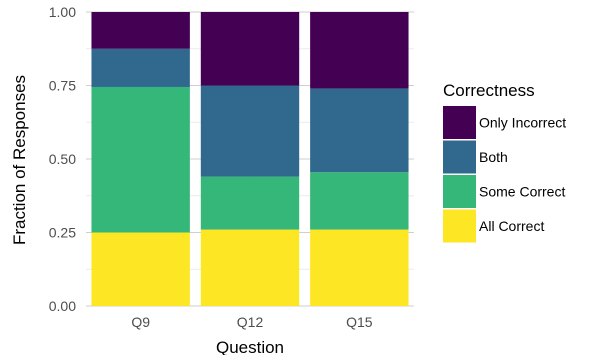 Image resolution: width=592 pixels, height=355 pixels. What do you see at coordinates (359, 322) in the screenshot?
I see `x-tick-label: Q15` at bounding box center [359, 322].